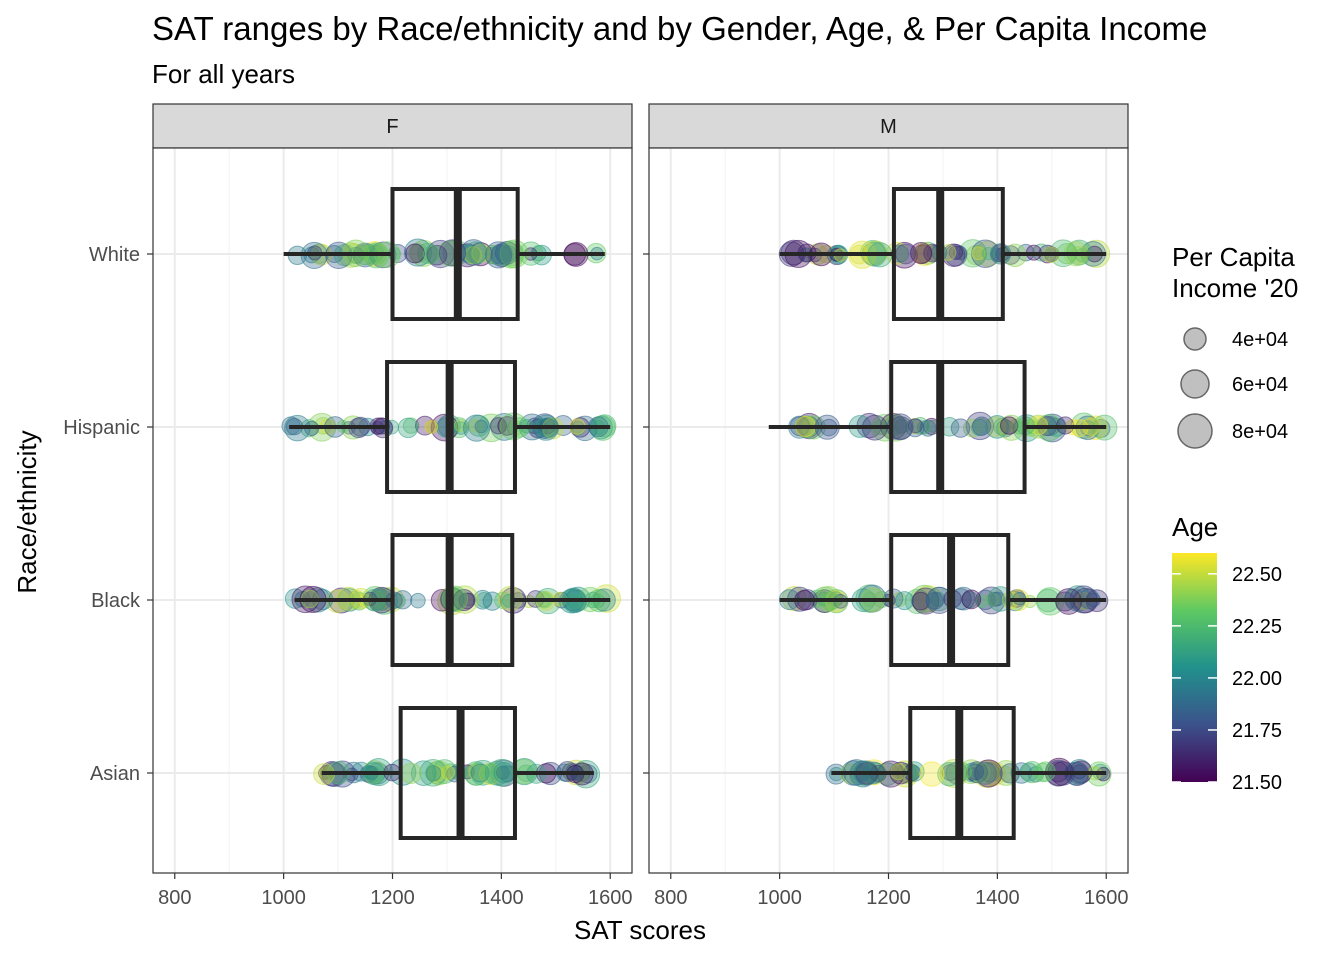  I want to click on chart-subtitle: For all years, so click(223, 74).